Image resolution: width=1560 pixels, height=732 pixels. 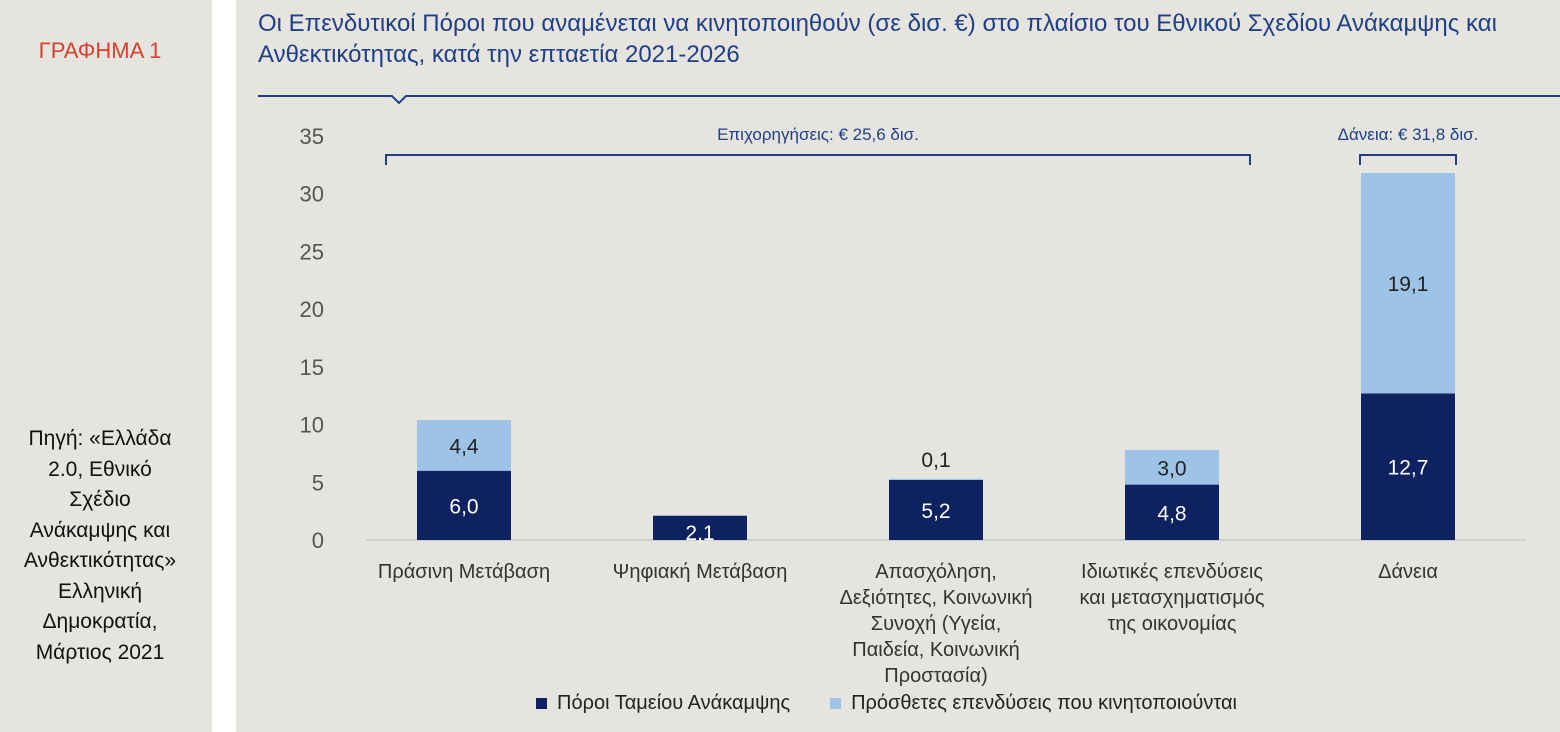 I want to click on data-label: 0,1, so click(x=935, y=460).